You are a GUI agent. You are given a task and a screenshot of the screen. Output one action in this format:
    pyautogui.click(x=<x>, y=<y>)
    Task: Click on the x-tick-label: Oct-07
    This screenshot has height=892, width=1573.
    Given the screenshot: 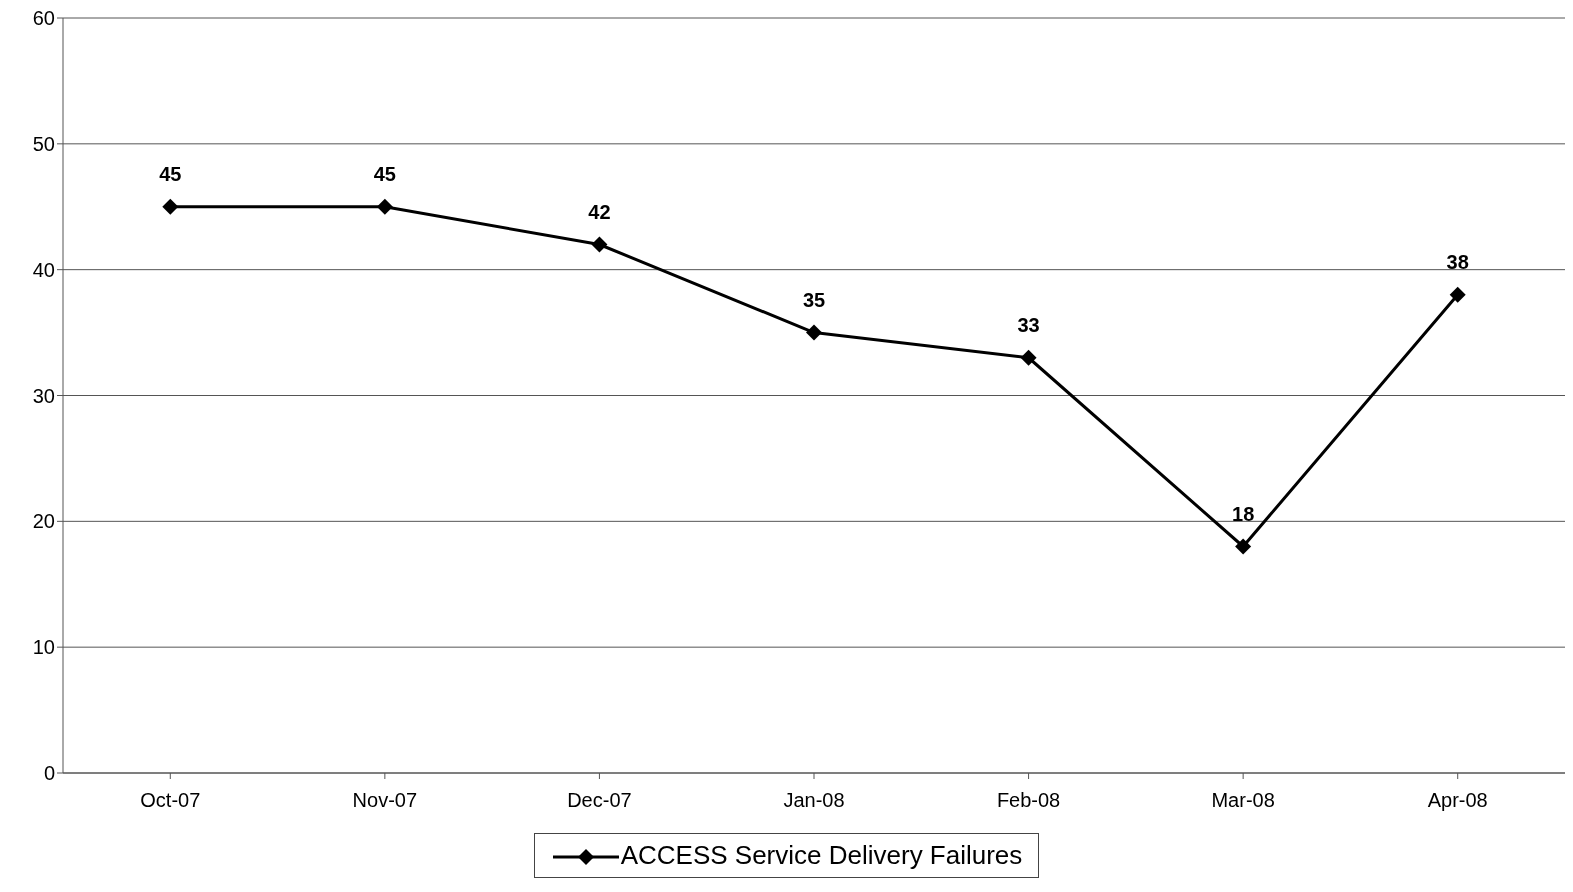 What is the action you would take?
    pyautogui.click(x=170, y=800)
    